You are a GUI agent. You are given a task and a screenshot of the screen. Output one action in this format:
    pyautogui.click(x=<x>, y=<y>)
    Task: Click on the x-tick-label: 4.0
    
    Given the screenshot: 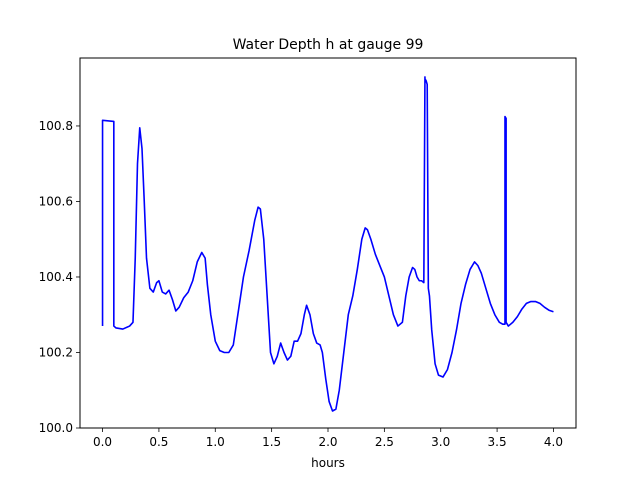 What is the action you would take?
    pyautogui.click(x=553, y=442)
    